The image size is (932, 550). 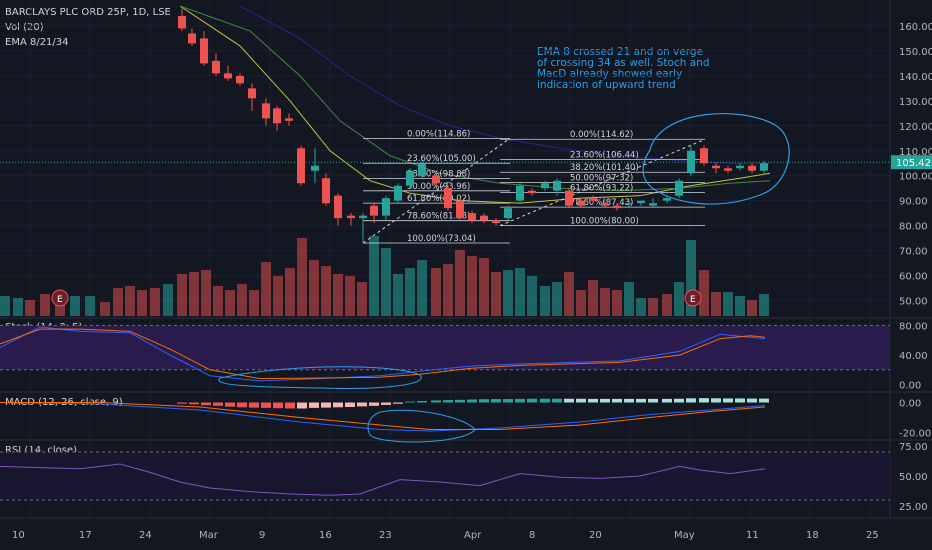 What do you see at coordinates (438, 175) in the screenshot?
I see `fib-level-label: 38.20%(98.88)` at bounding box center [438, 175].